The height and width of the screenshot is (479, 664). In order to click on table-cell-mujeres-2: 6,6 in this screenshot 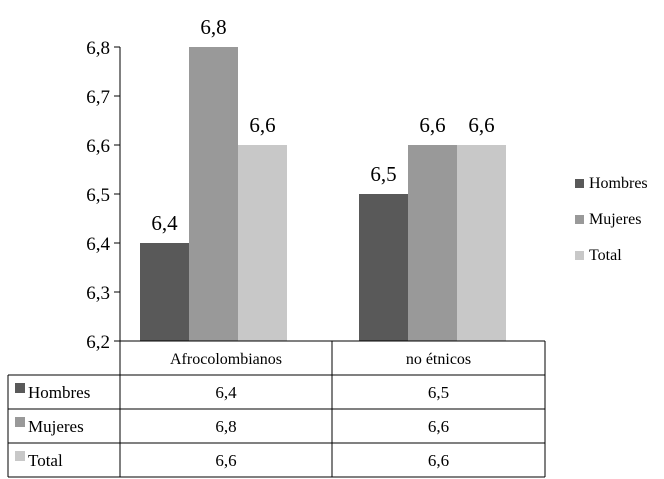, I will do `click(438, 426)`.